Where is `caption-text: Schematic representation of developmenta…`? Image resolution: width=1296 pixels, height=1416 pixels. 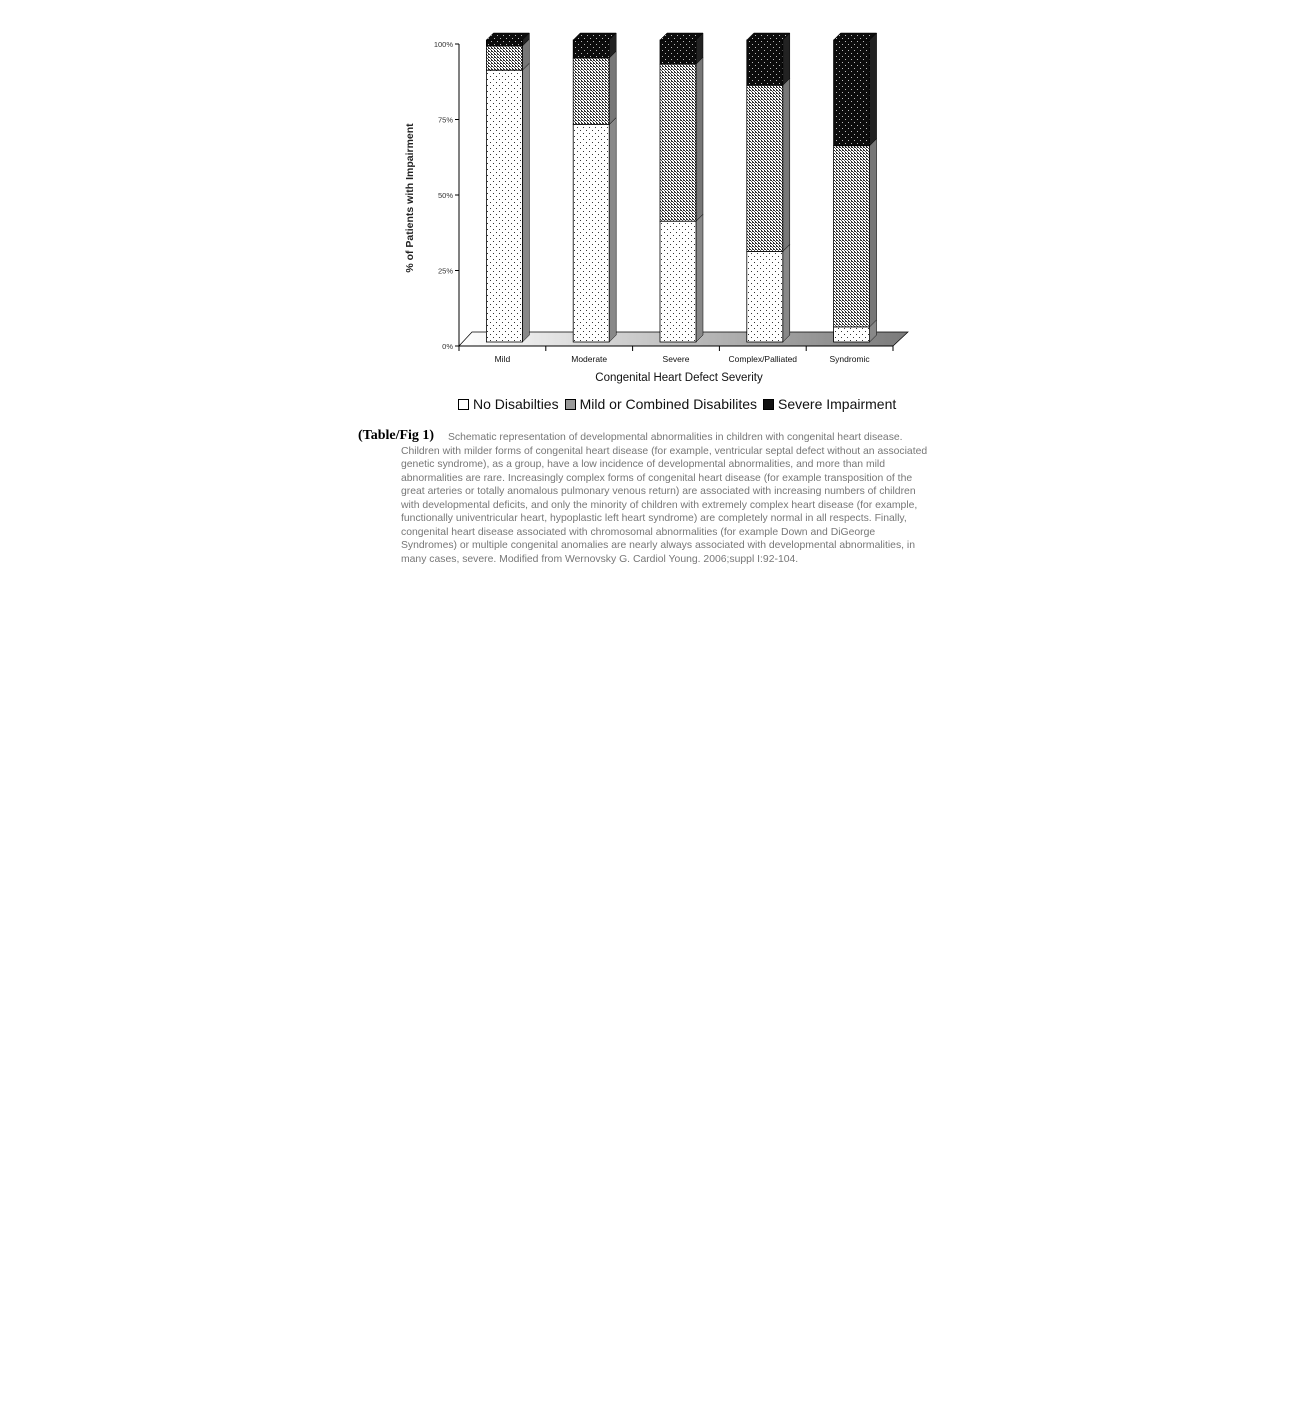 caption-text: Schematic representation of developmenta… is located at coordinates (664, 498).